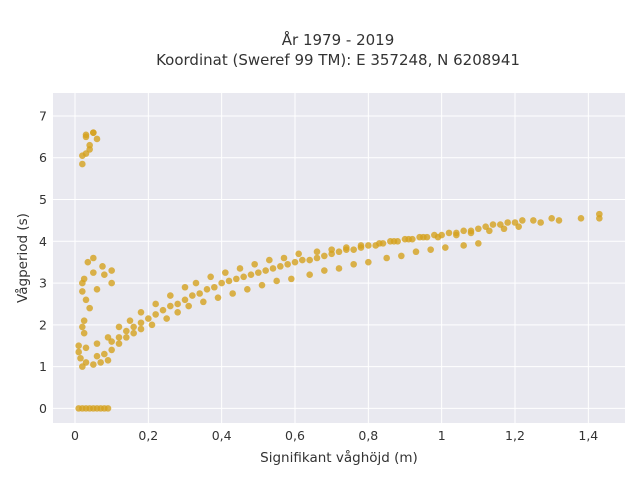 The image size is (640, 480). I want to click on x-tick-label: 0, so click(75, 435).